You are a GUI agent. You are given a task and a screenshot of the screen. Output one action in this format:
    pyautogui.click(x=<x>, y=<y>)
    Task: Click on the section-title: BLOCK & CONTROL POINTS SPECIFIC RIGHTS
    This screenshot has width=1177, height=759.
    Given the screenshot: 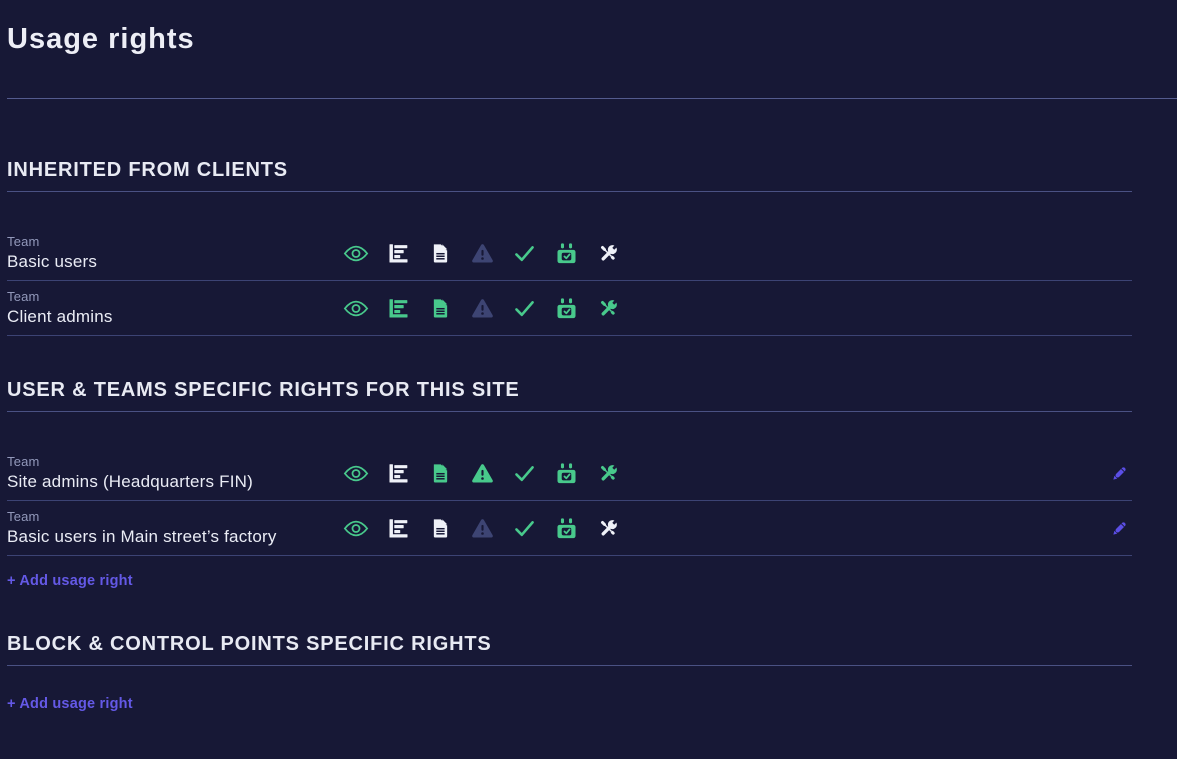 What is the action you would take?
    pyautogui.click(x=249, y=644)
    